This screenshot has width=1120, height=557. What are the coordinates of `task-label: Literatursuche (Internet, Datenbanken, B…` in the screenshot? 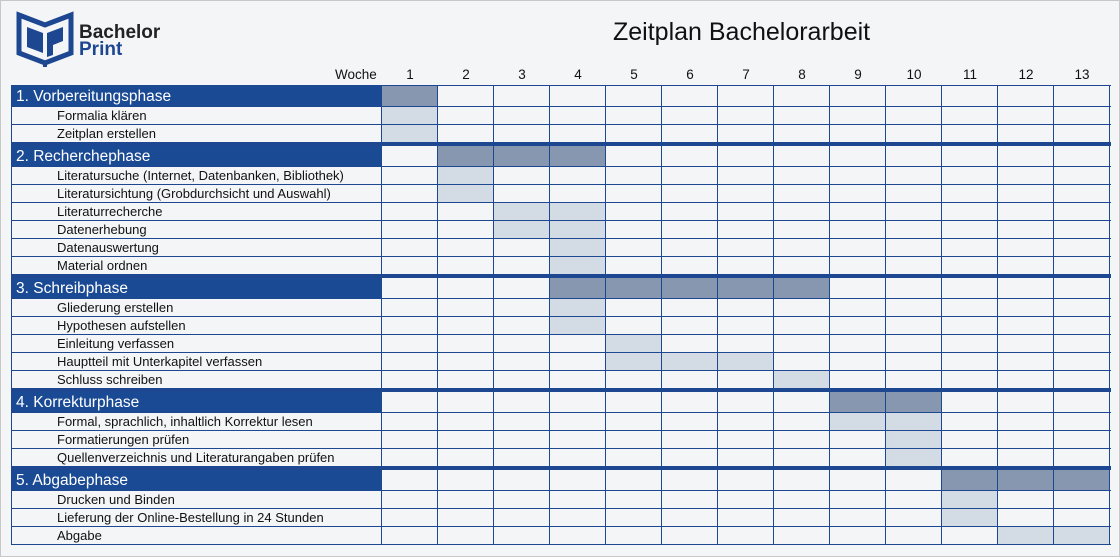 It's located at (196, 175).